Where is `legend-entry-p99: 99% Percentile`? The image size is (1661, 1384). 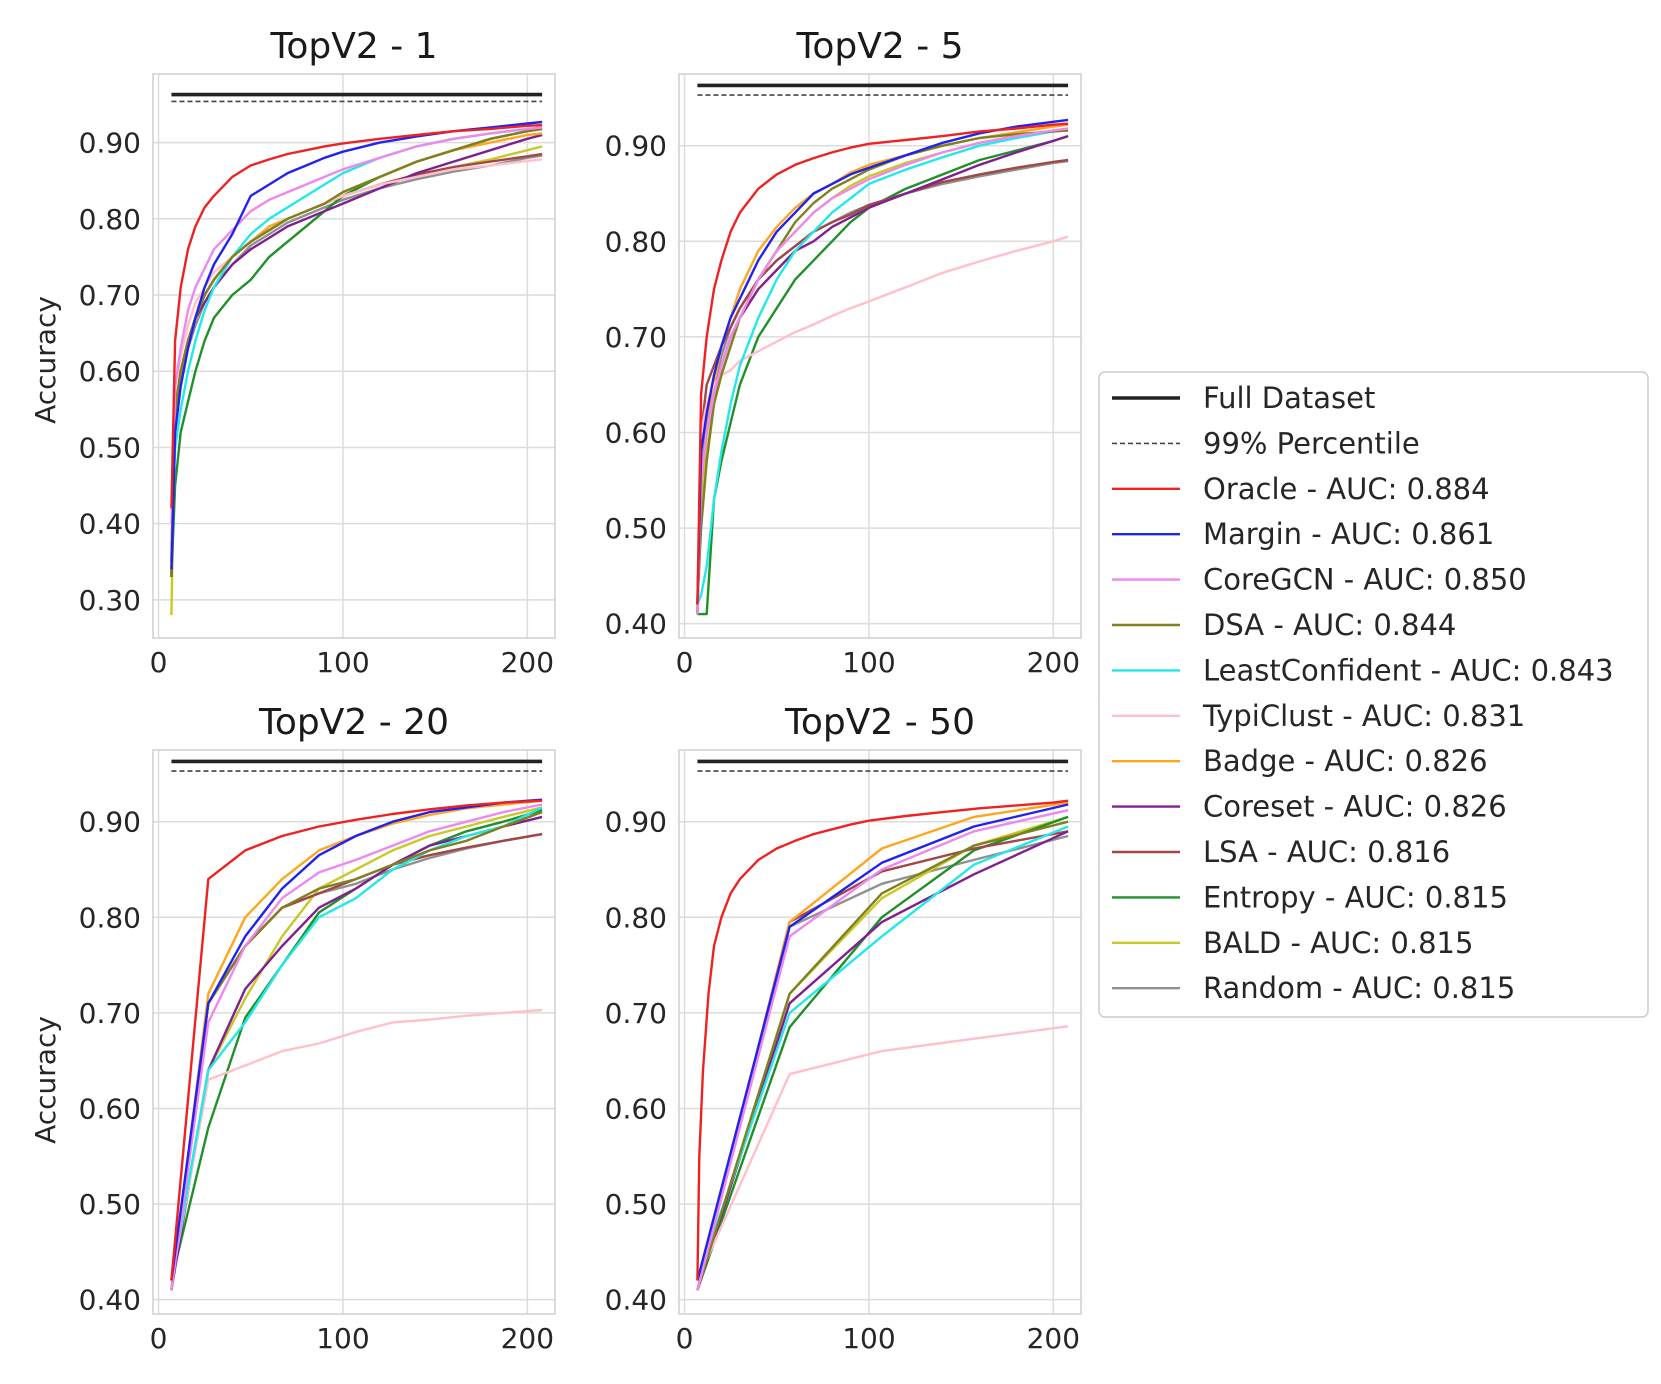 legend-entry-p99: 99% Percentile is located at coordinates (1266, 443).